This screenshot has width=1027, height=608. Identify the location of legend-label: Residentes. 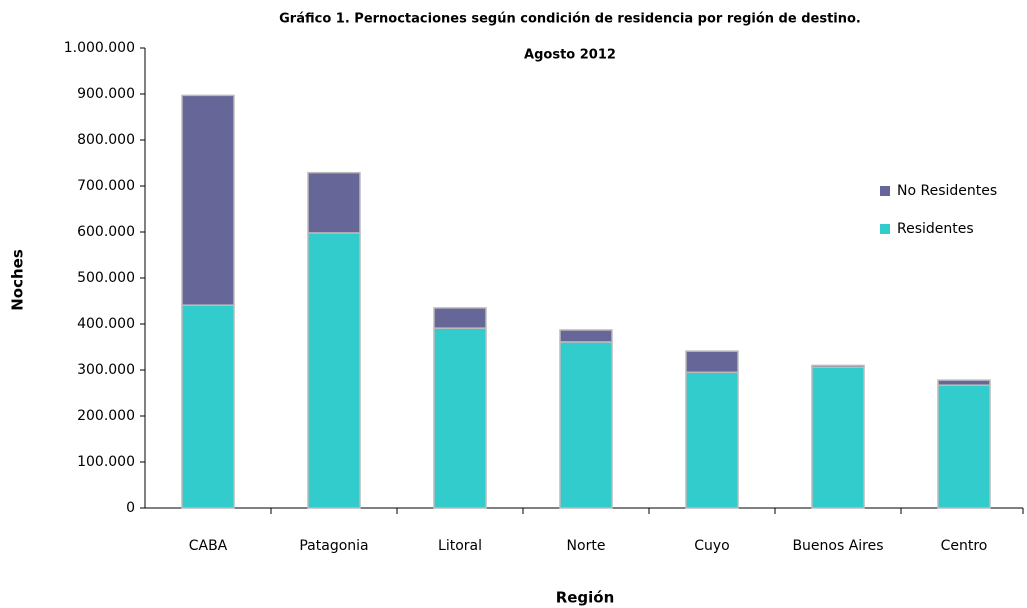
(935, 229).